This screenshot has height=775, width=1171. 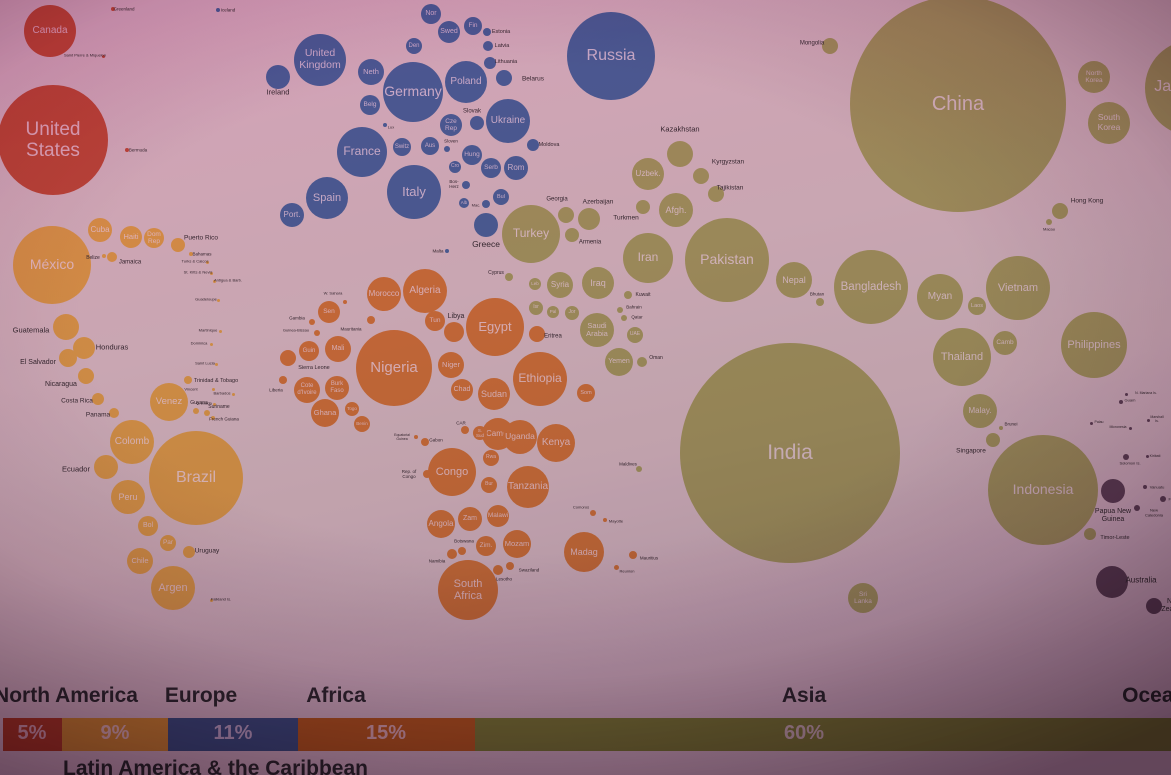 What do you see at coordinates (201, 695) in the screenshot?
I see `legend-continent-label-europe: Europe` at bounding box center [201, 695].